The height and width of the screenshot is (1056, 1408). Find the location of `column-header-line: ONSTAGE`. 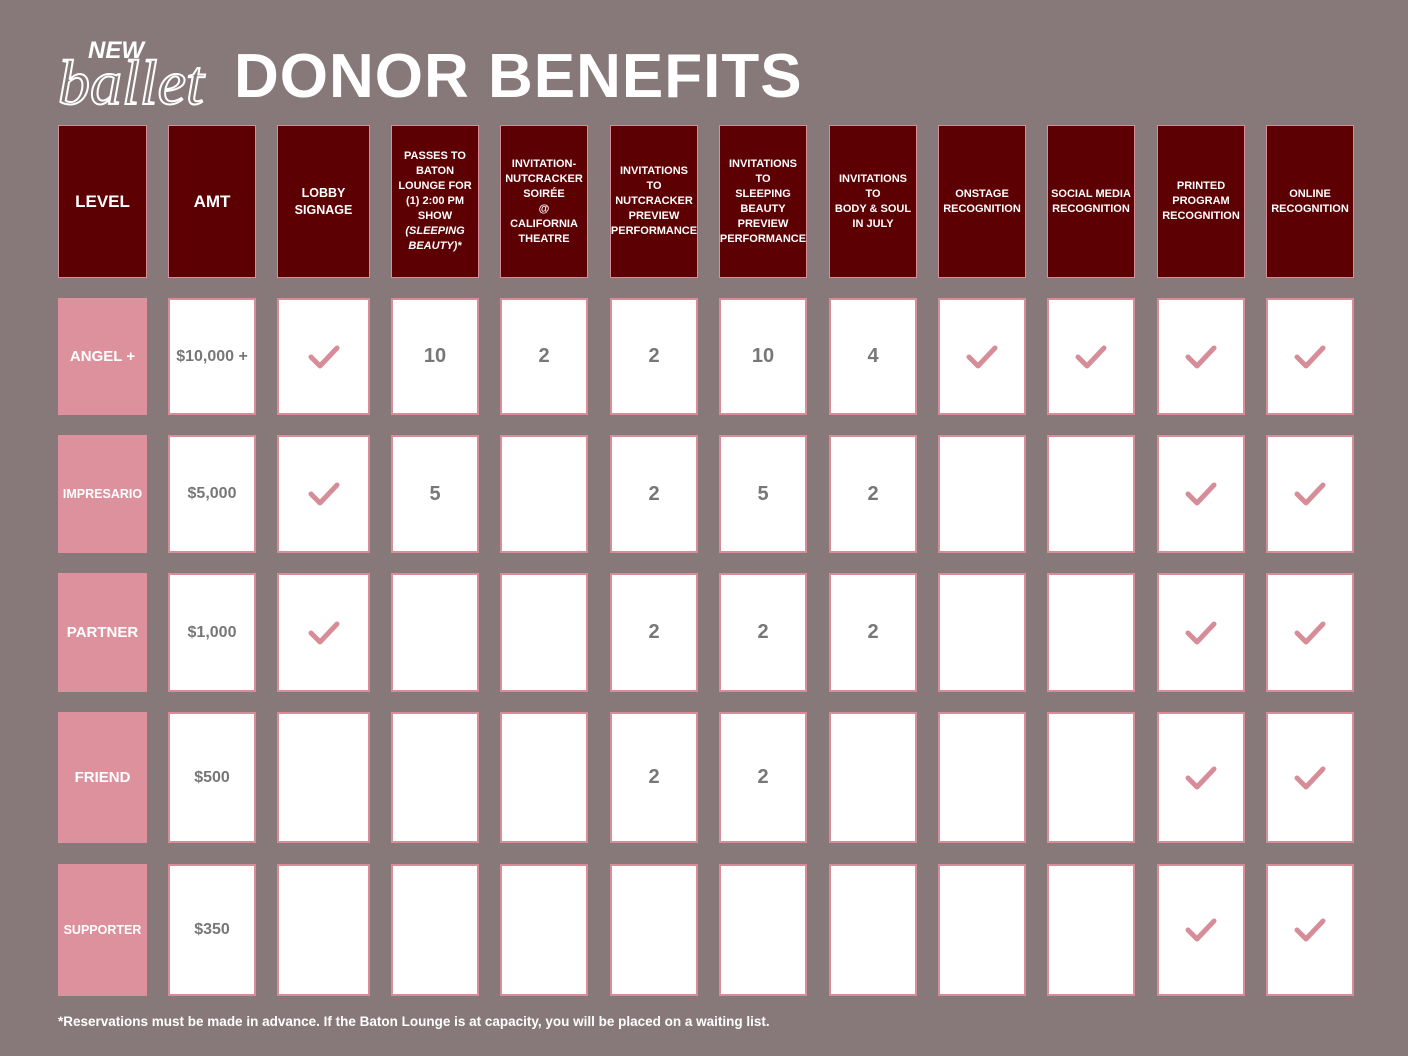

column-header-line: ONSTAGE is located at coordinates (982, 193).